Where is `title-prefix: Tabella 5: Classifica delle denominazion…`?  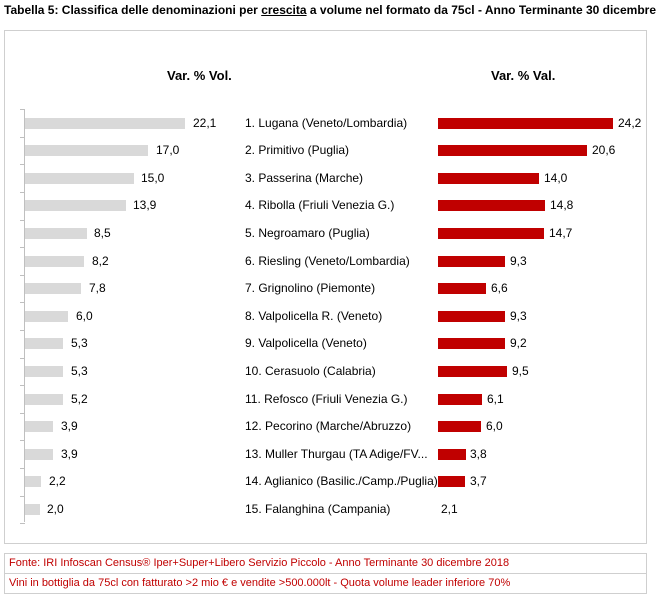 title-prefix: Tabella 5: Classifica delle denominazion… is located at coordinates (133, 10).